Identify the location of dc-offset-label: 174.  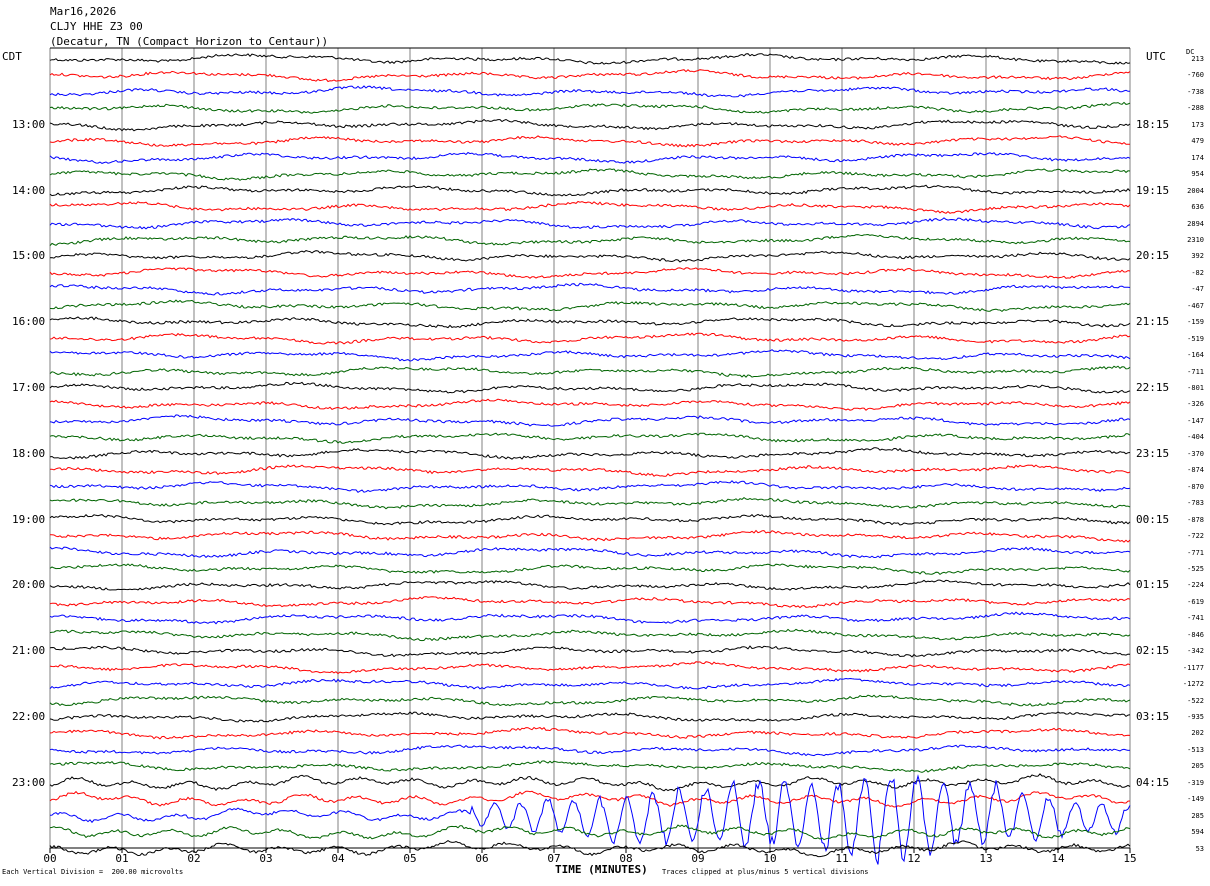
(1197, 157).